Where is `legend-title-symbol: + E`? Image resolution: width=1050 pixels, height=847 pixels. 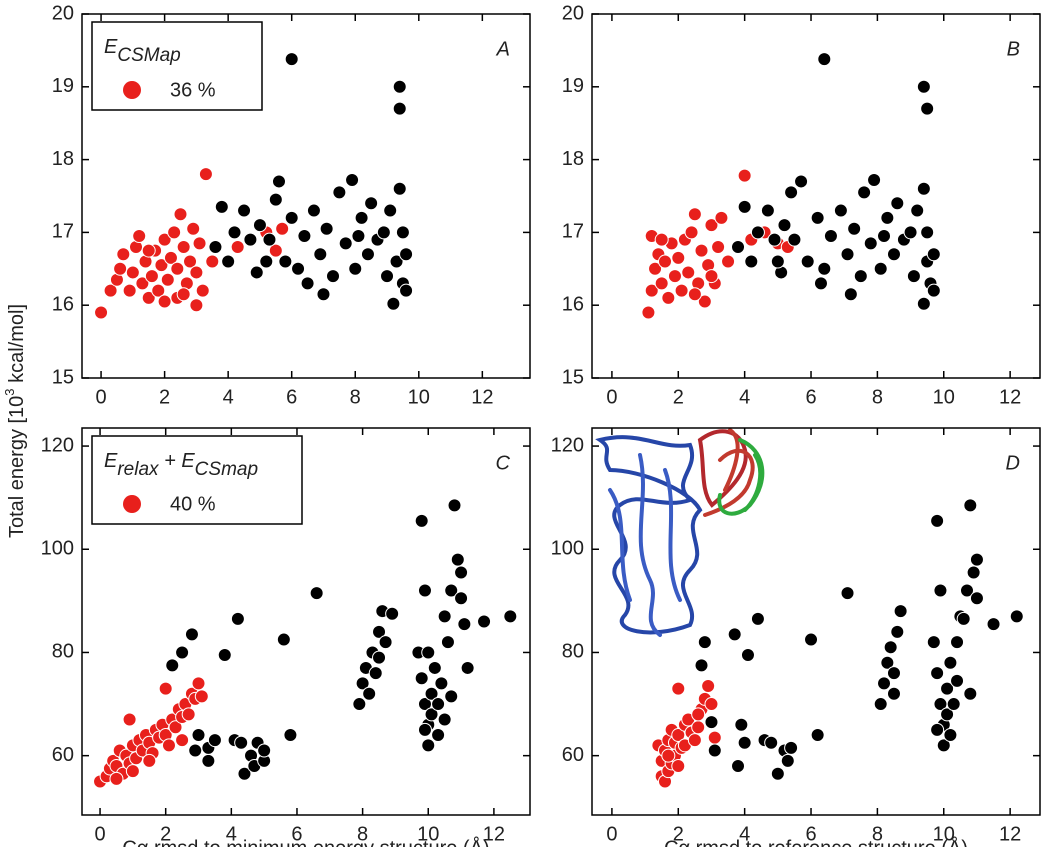 legend-title-symbol: + E is located at coordinates (177, 461).